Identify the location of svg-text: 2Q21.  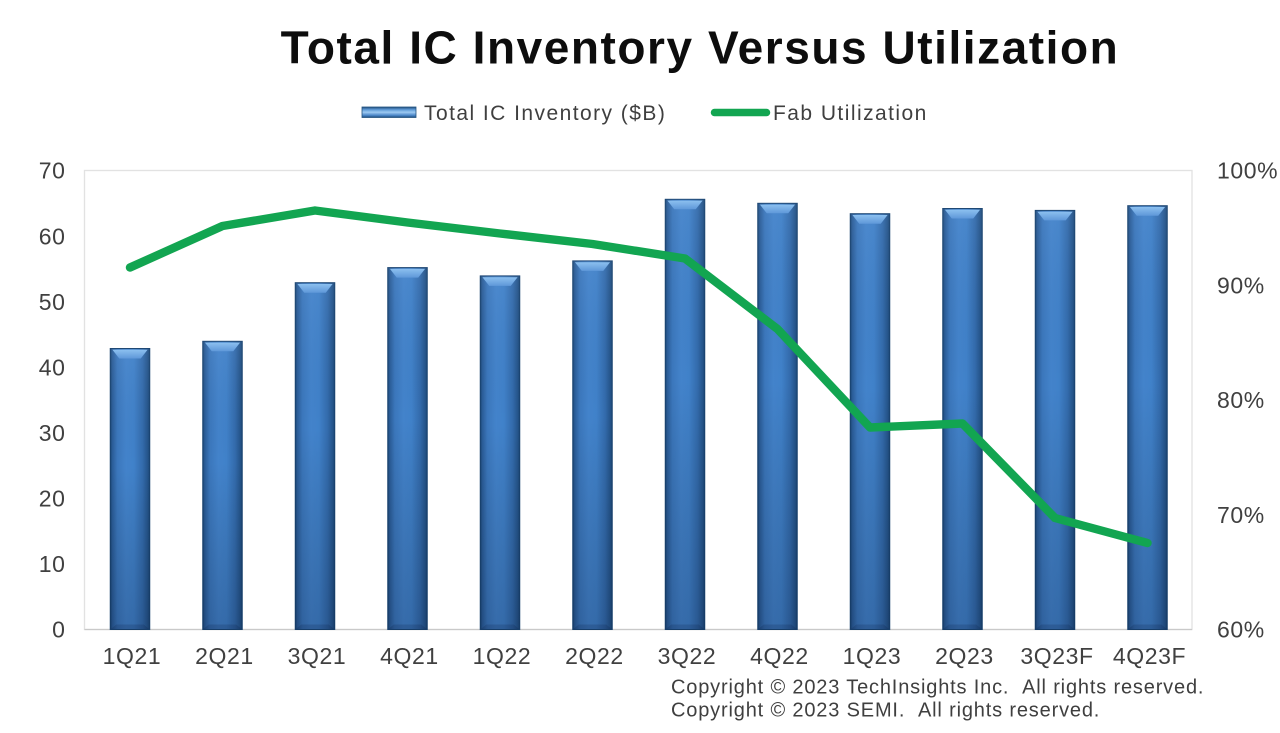
(224, 656).